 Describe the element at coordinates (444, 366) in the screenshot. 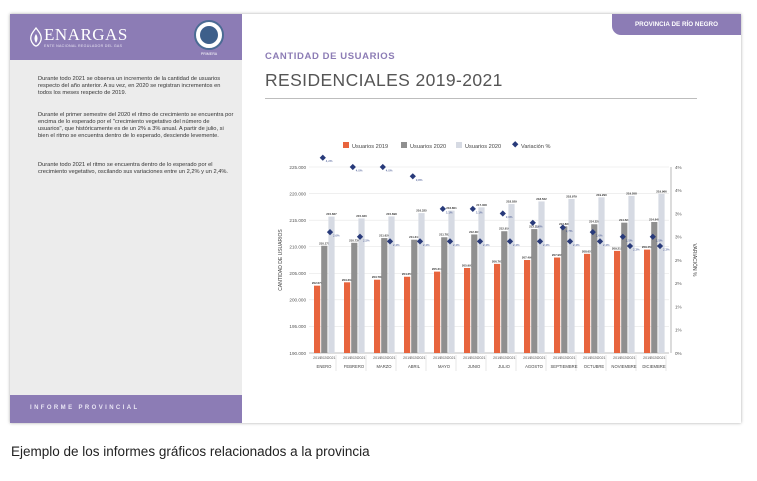

I see `x-category-label: MAYO` at that location.